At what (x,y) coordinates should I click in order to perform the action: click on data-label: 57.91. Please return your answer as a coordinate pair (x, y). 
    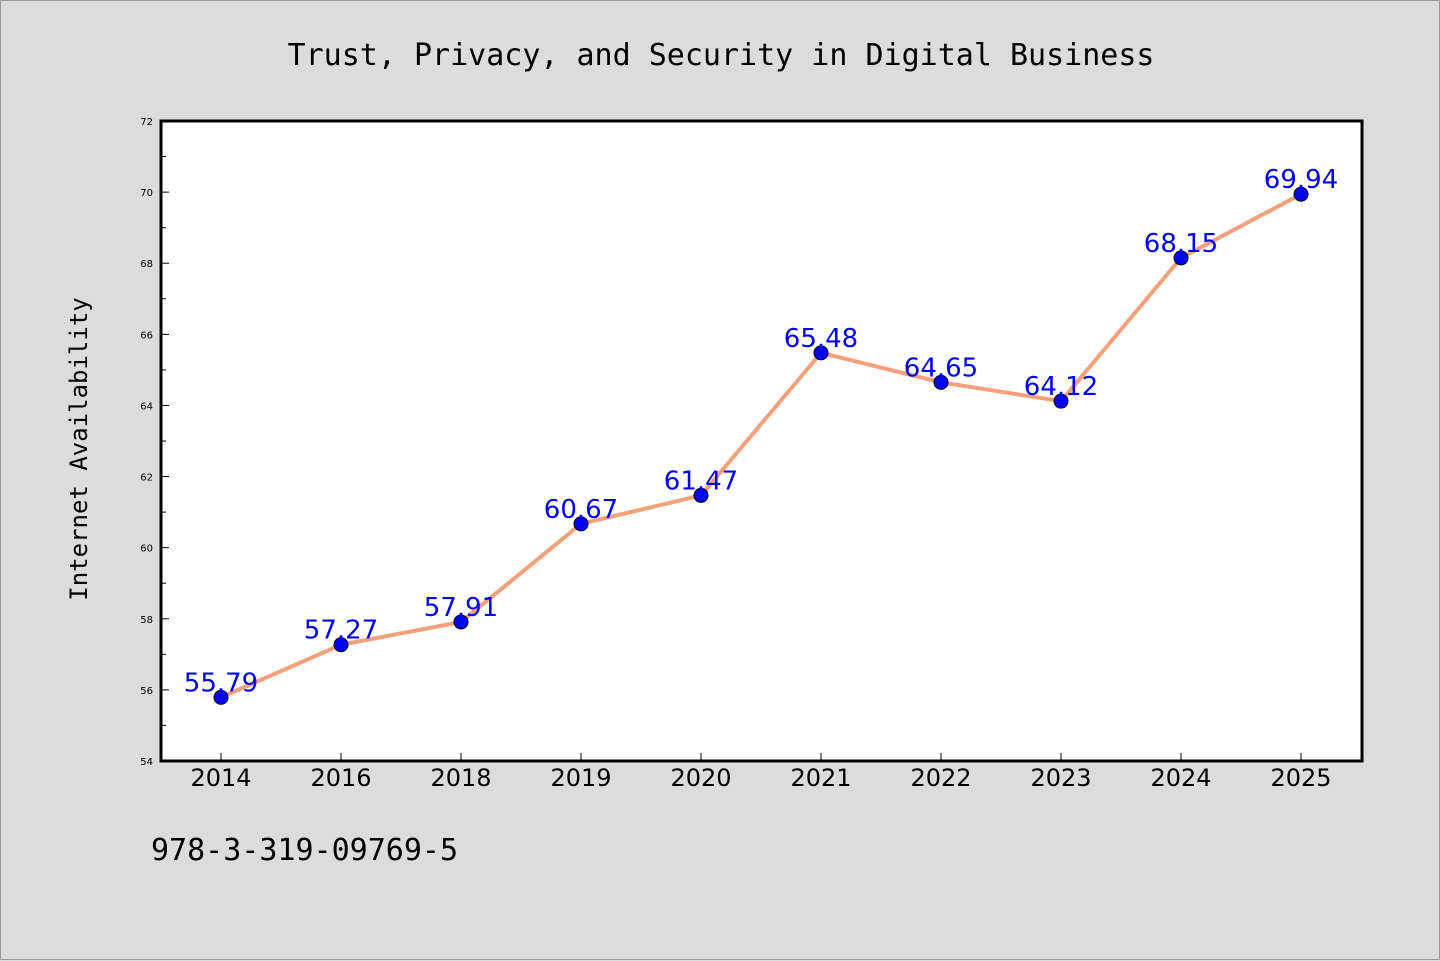
    Looking at the image, I should click on (461, 608).